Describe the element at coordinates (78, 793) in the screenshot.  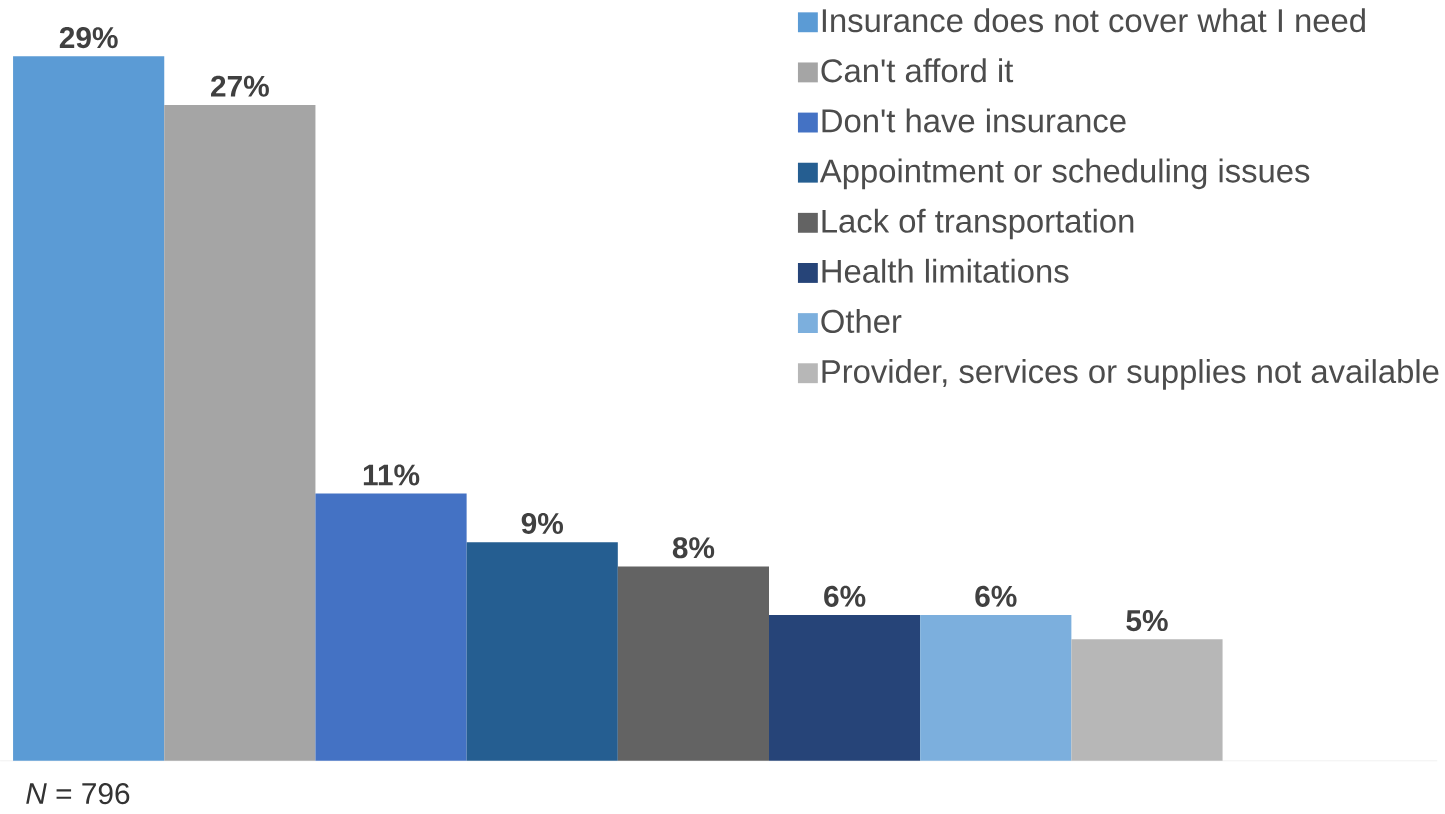
I see `text: N = 796` at that location.